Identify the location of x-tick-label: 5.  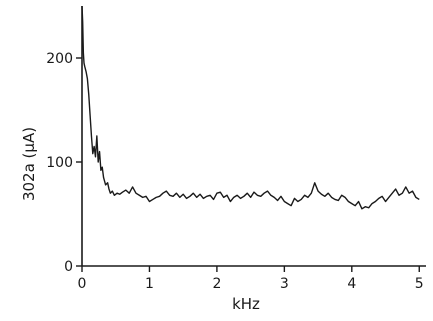
(419, 284).